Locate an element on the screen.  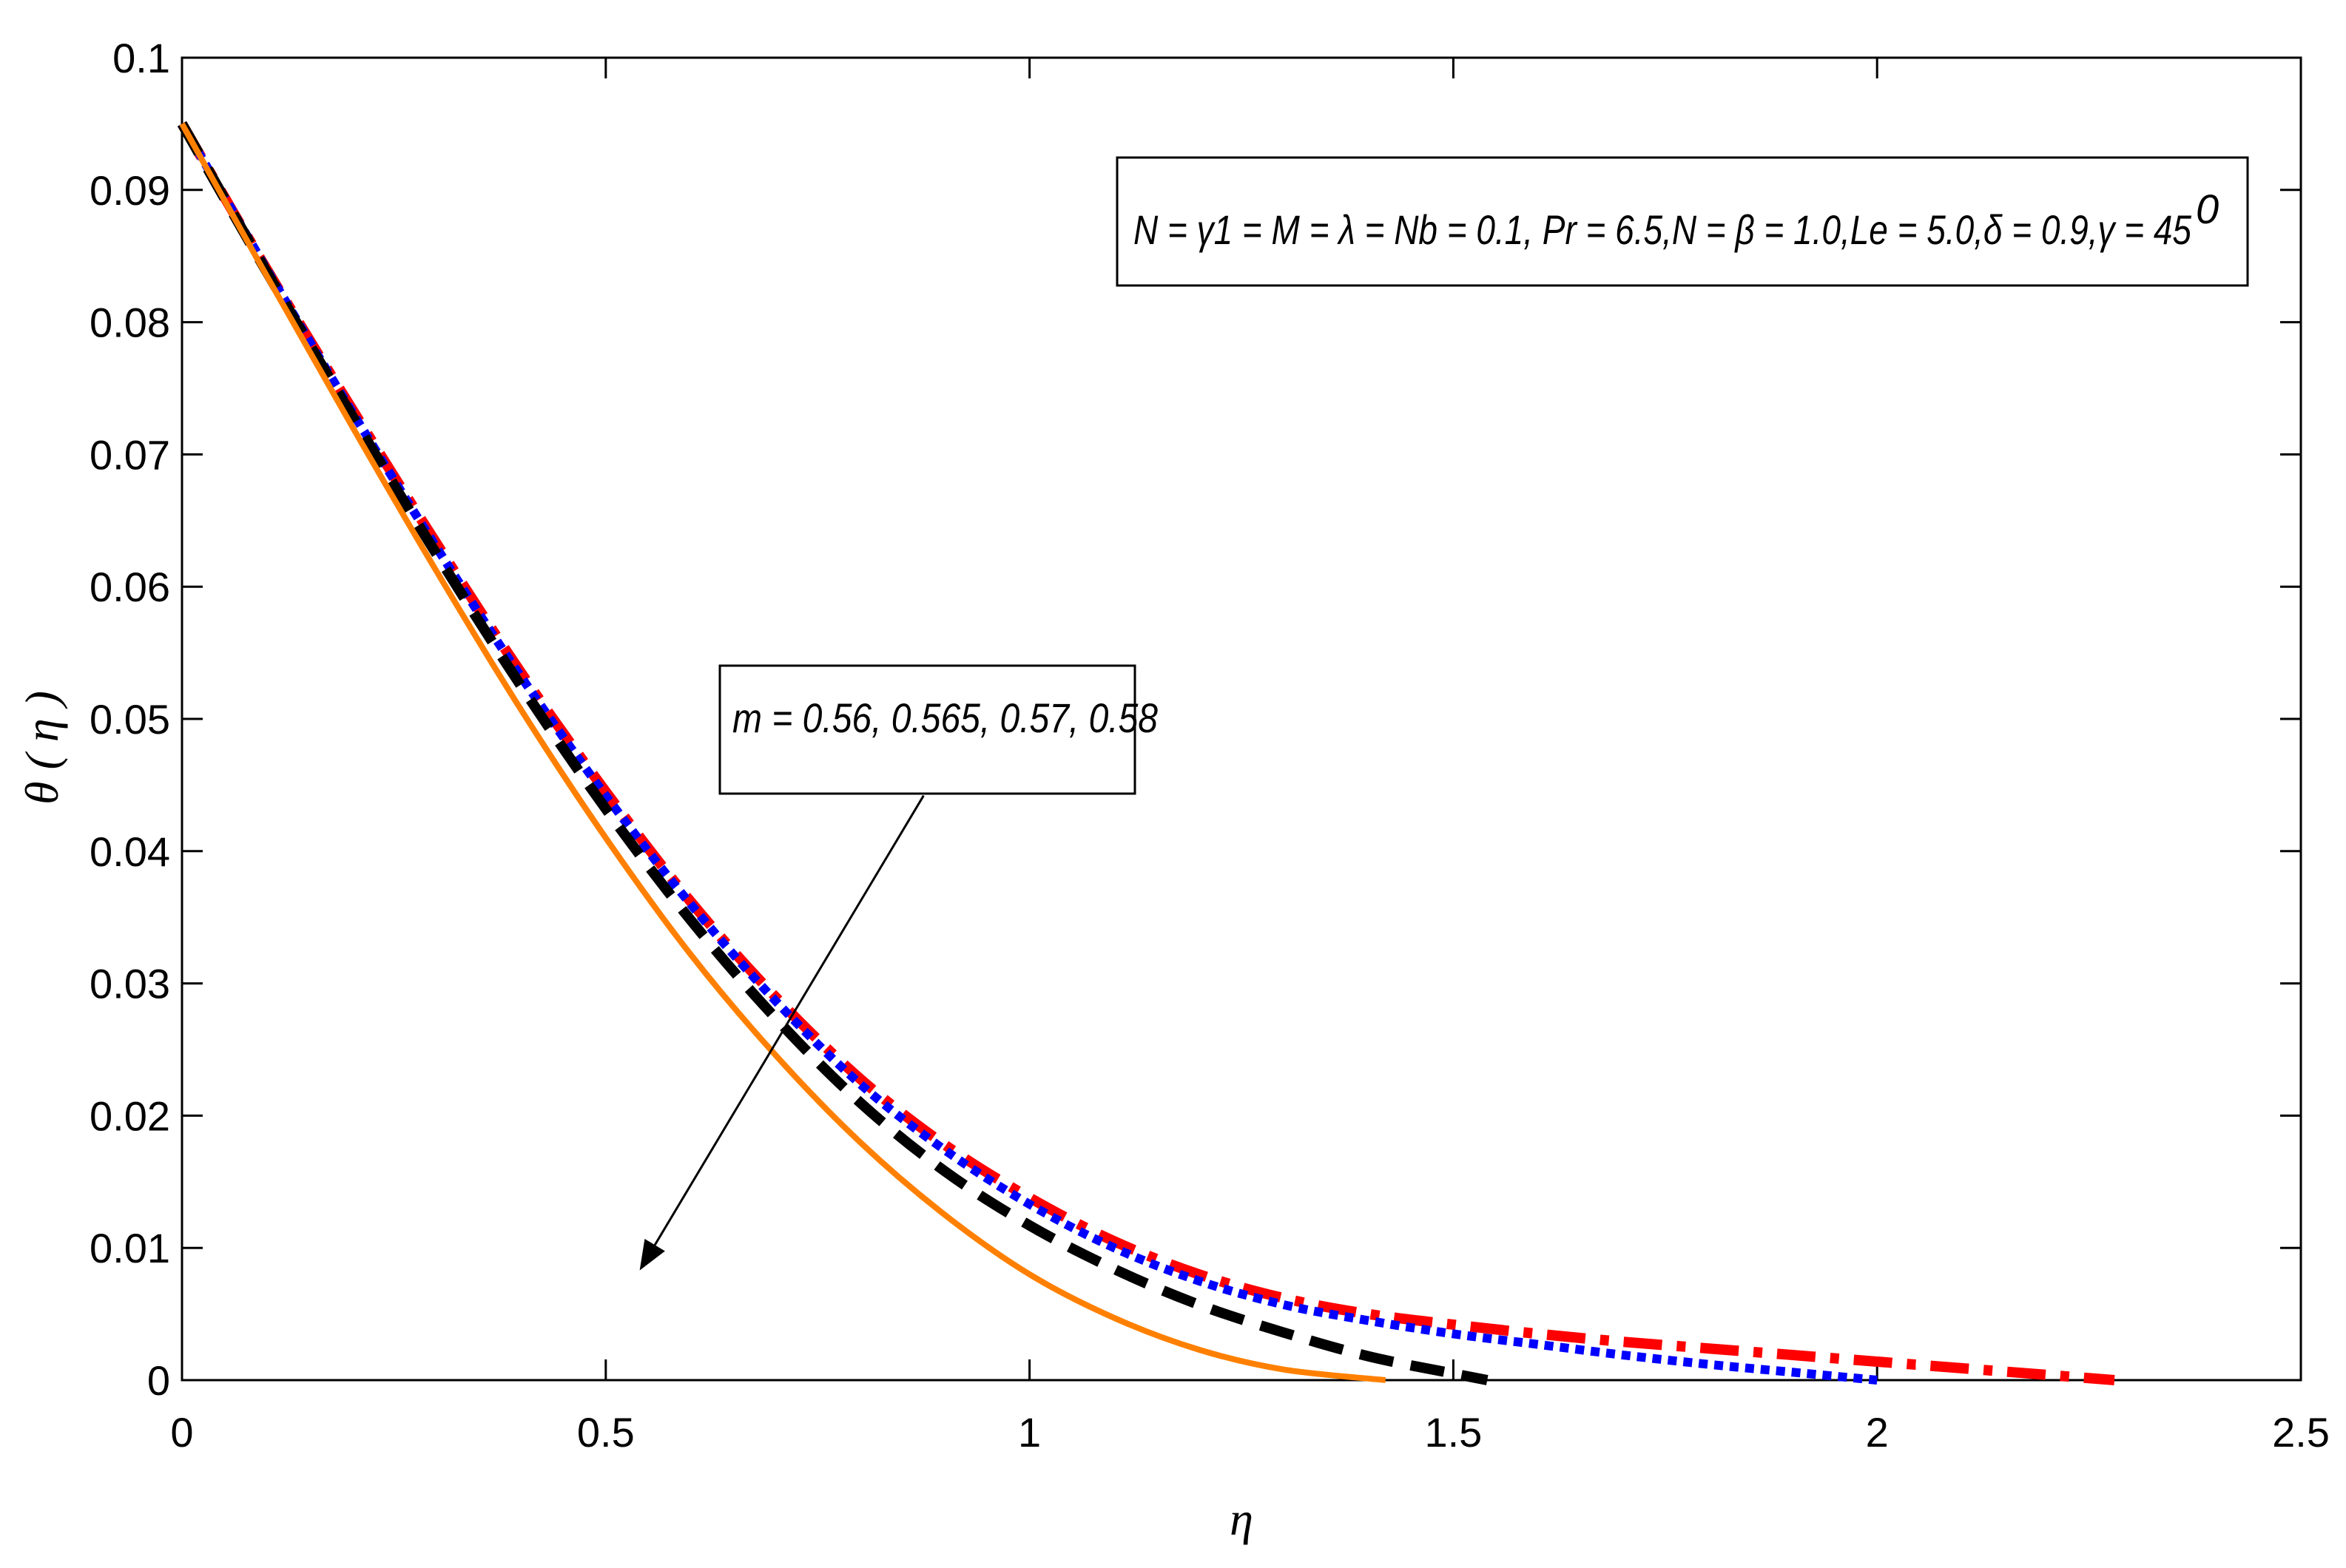
annotation-box-frame is located at coordinates (927, 729).